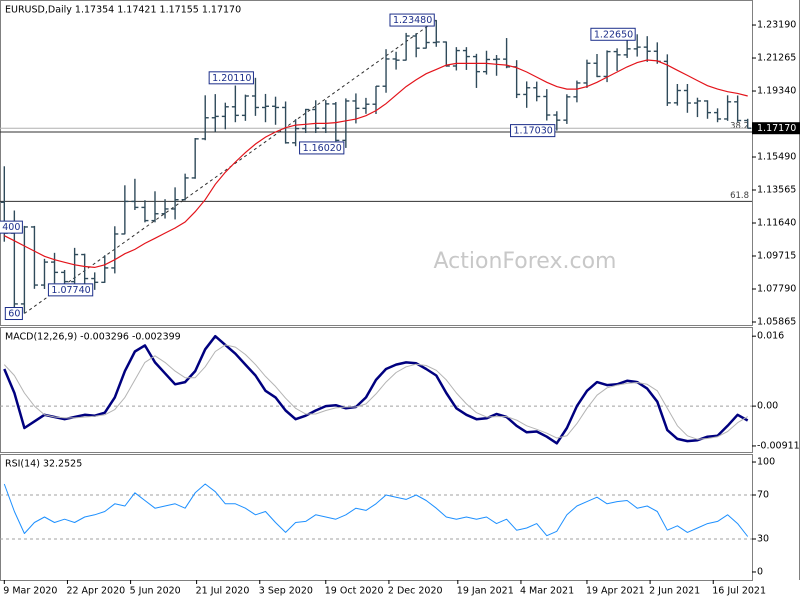  Describe the element at coordinates (776, 289) in the screenshot. I see `y-tick-label: 1.07790` at that location.